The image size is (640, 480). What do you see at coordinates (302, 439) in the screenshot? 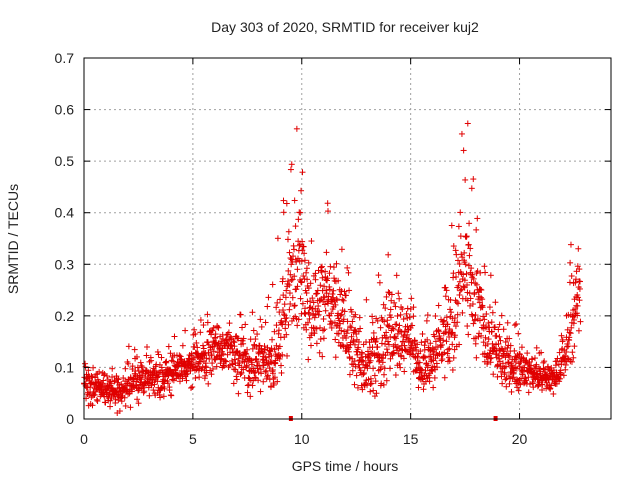
I see `x-tick-label: 10` at bounding box center [302, 439].